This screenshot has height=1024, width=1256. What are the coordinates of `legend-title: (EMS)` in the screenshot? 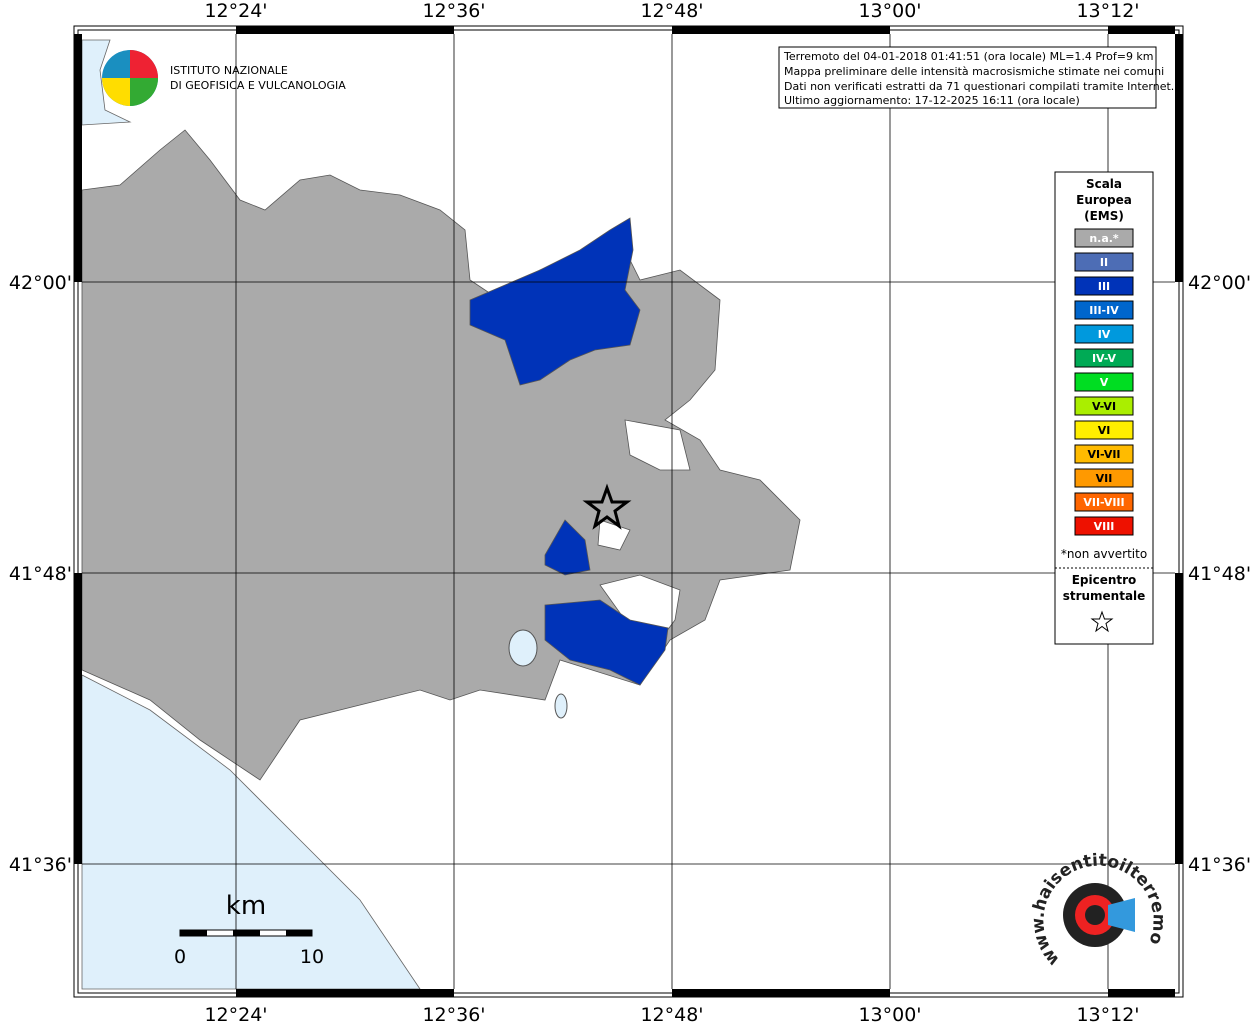 It's located at (1104, 216).